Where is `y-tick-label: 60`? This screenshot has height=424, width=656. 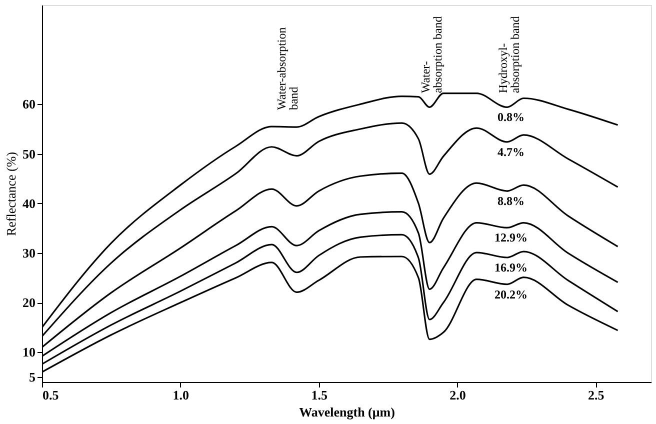
y-tick-label: 60 is located at coordinates (29, 104).